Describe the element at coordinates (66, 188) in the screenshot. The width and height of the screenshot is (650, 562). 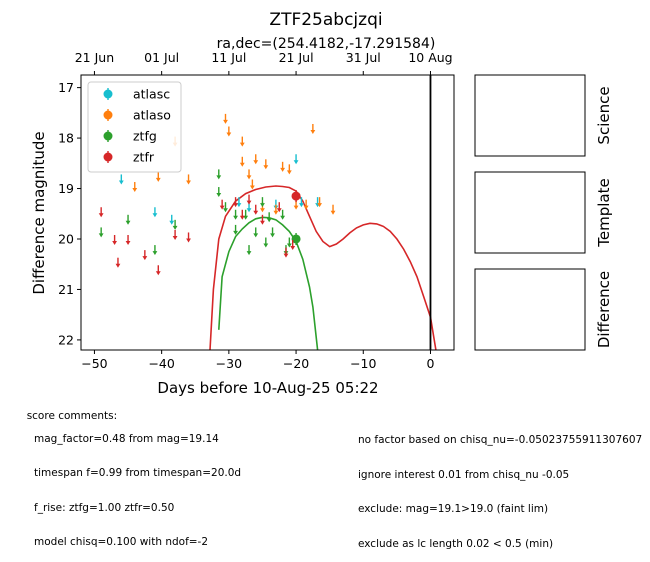
I see `y-tick-label: 19` at that location.